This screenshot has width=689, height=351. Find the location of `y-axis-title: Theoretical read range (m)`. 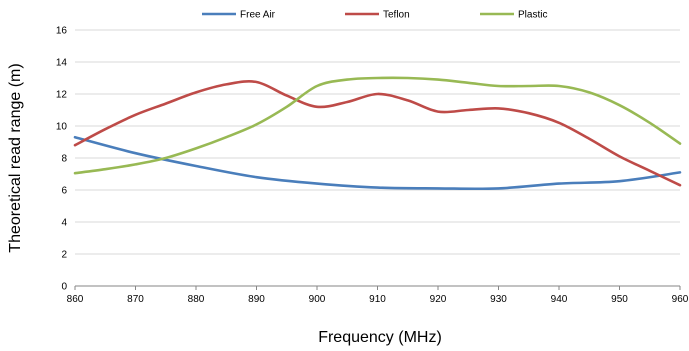

y-axis-title: Theoretical read range (m) is located at coordinates (15, 157).